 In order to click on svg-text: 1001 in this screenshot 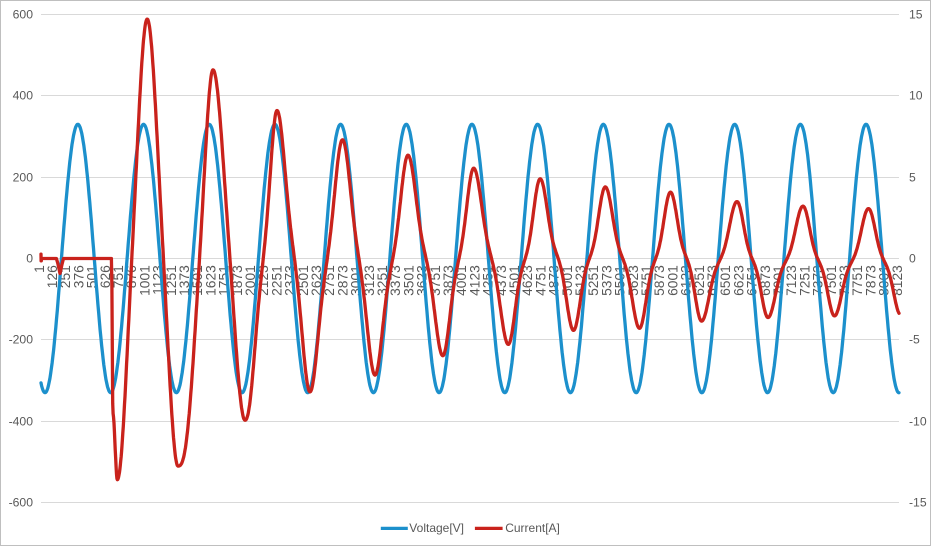, I will do `click(144, 280)`.